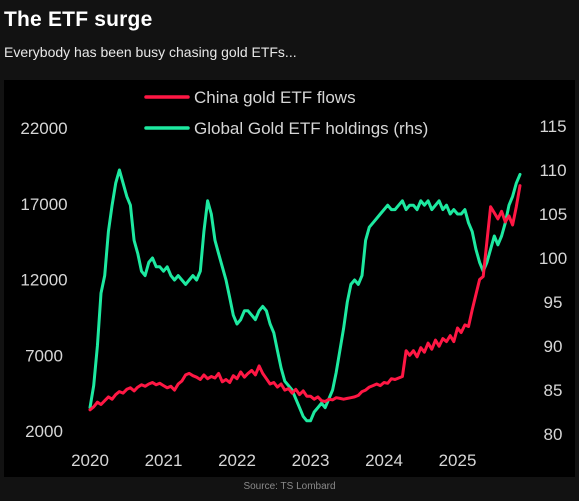 The width and height of the screenshot is (579, 501). I want to click on x-tick-label: 2025, so click(458, 460).